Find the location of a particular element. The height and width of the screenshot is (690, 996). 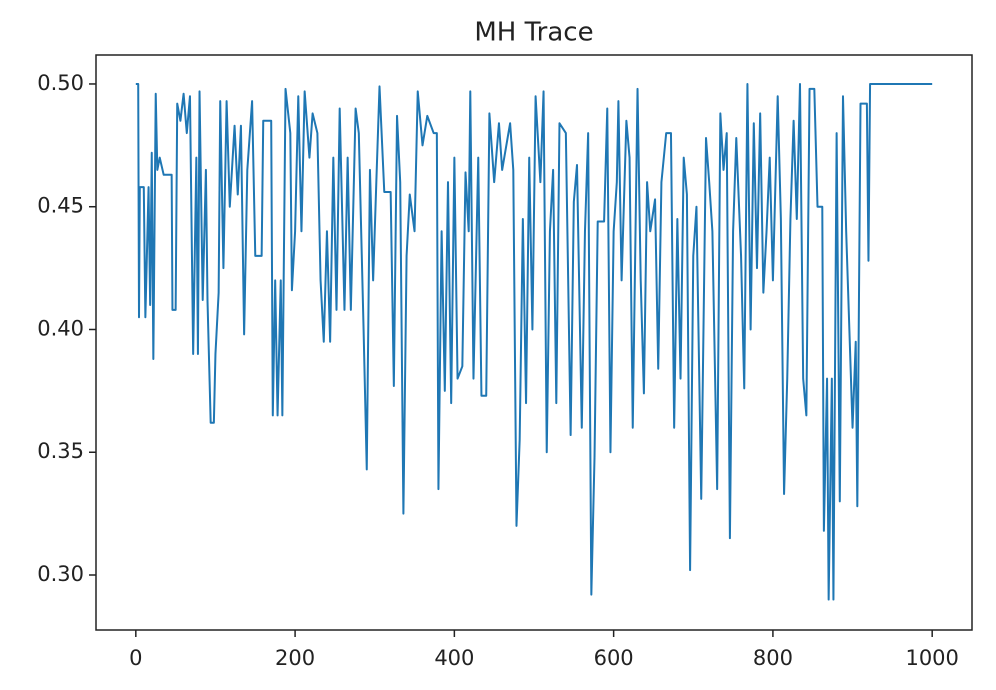

x-tick-label: 1000 is located at coordinates (931, 658).